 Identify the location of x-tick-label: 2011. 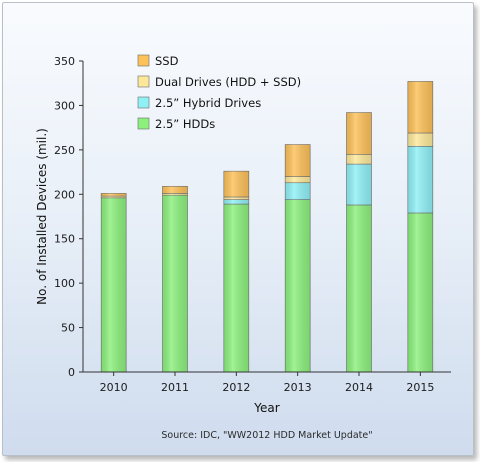
(175, 387).